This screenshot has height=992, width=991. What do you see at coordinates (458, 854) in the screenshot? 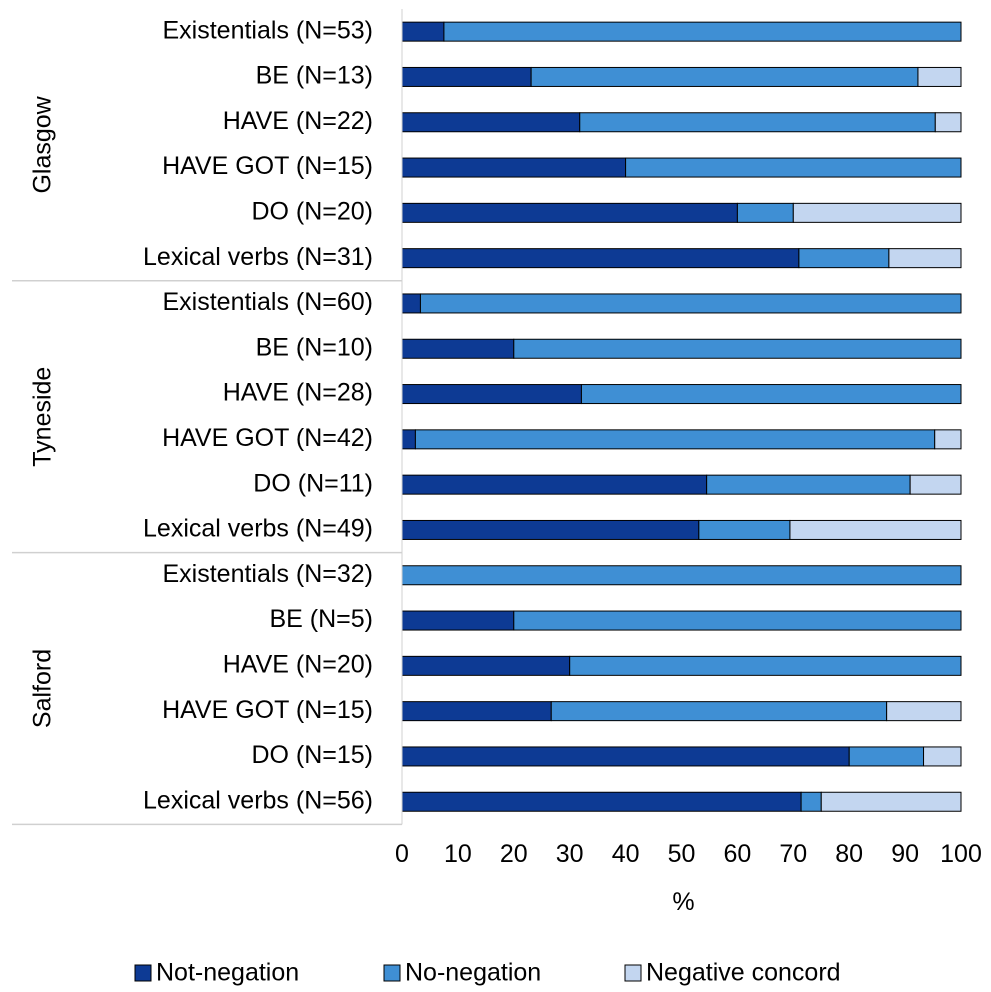
I see `x-tick-label: 10` at bounding box center [458, 854].